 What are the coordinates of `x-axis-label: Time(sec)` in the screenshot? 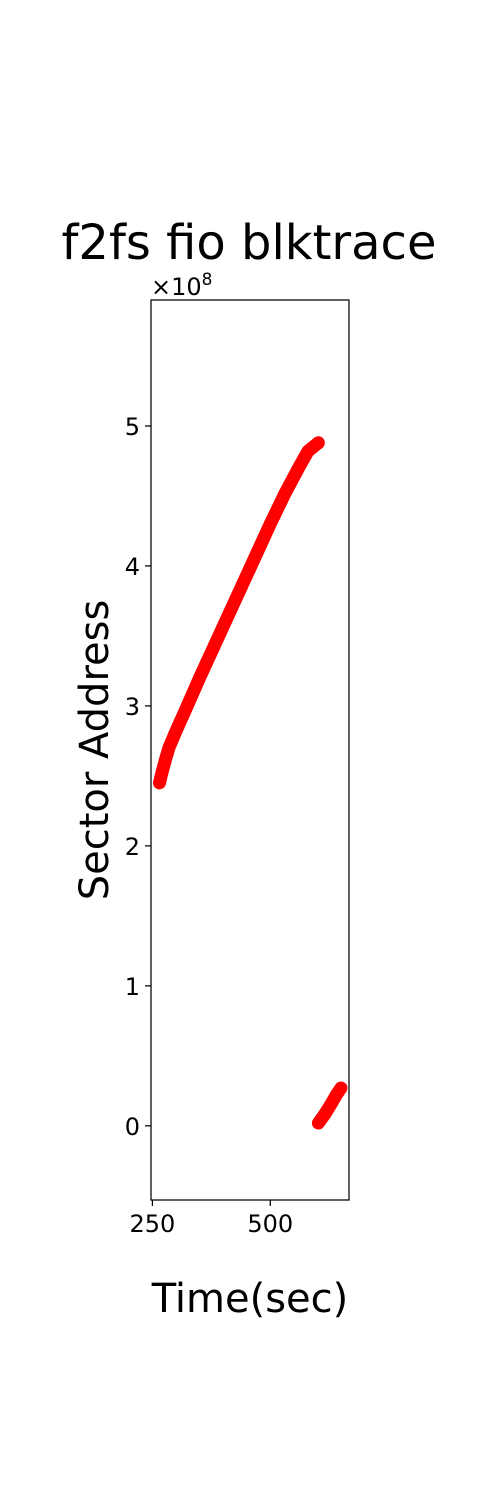 It's located at (250, 1299).